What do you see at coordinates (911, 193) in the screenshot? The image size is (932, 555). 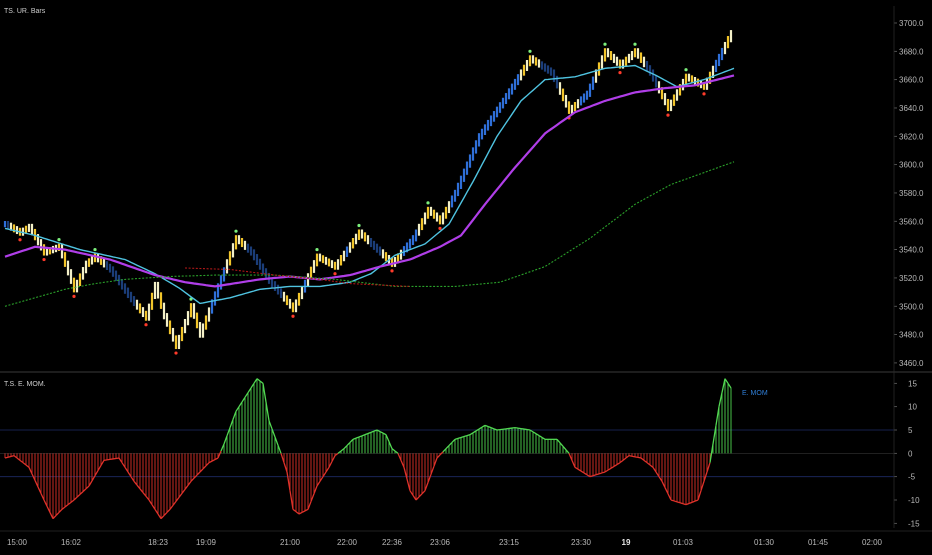 I see `price-tick-label: 3580.0` at bounding box center [911, 193].